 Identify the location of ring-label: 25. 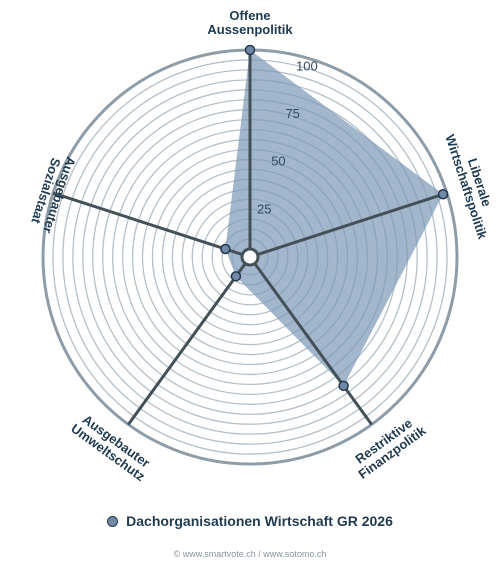
(264, 208).